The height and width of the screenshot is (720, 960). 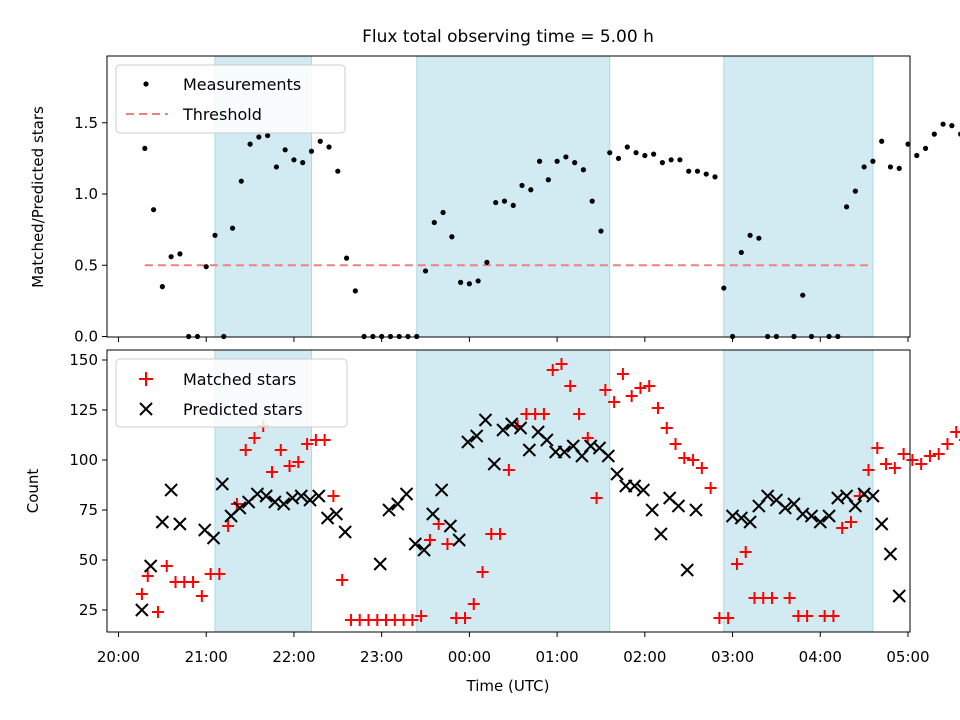 I want to click on top-legend-box, so click(x=230, y=99).